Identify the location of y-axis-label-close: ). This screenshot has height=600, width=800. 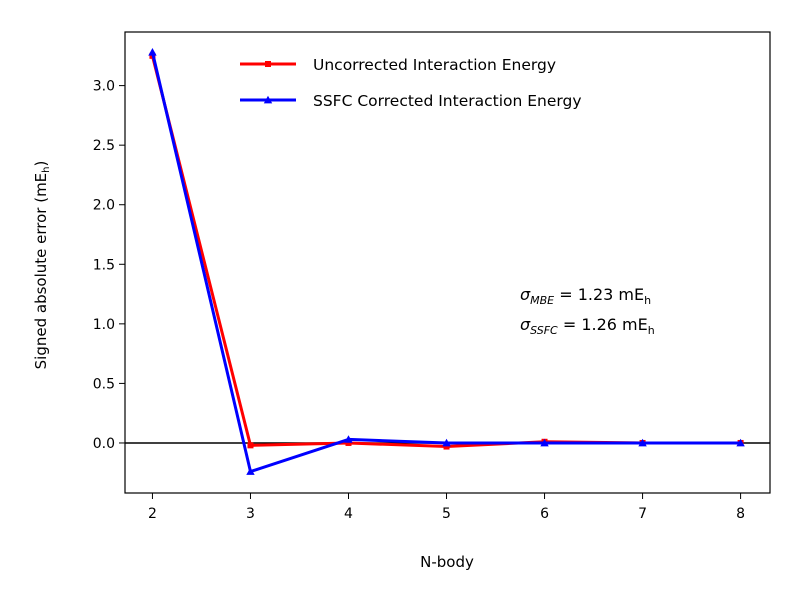
(41, 164).